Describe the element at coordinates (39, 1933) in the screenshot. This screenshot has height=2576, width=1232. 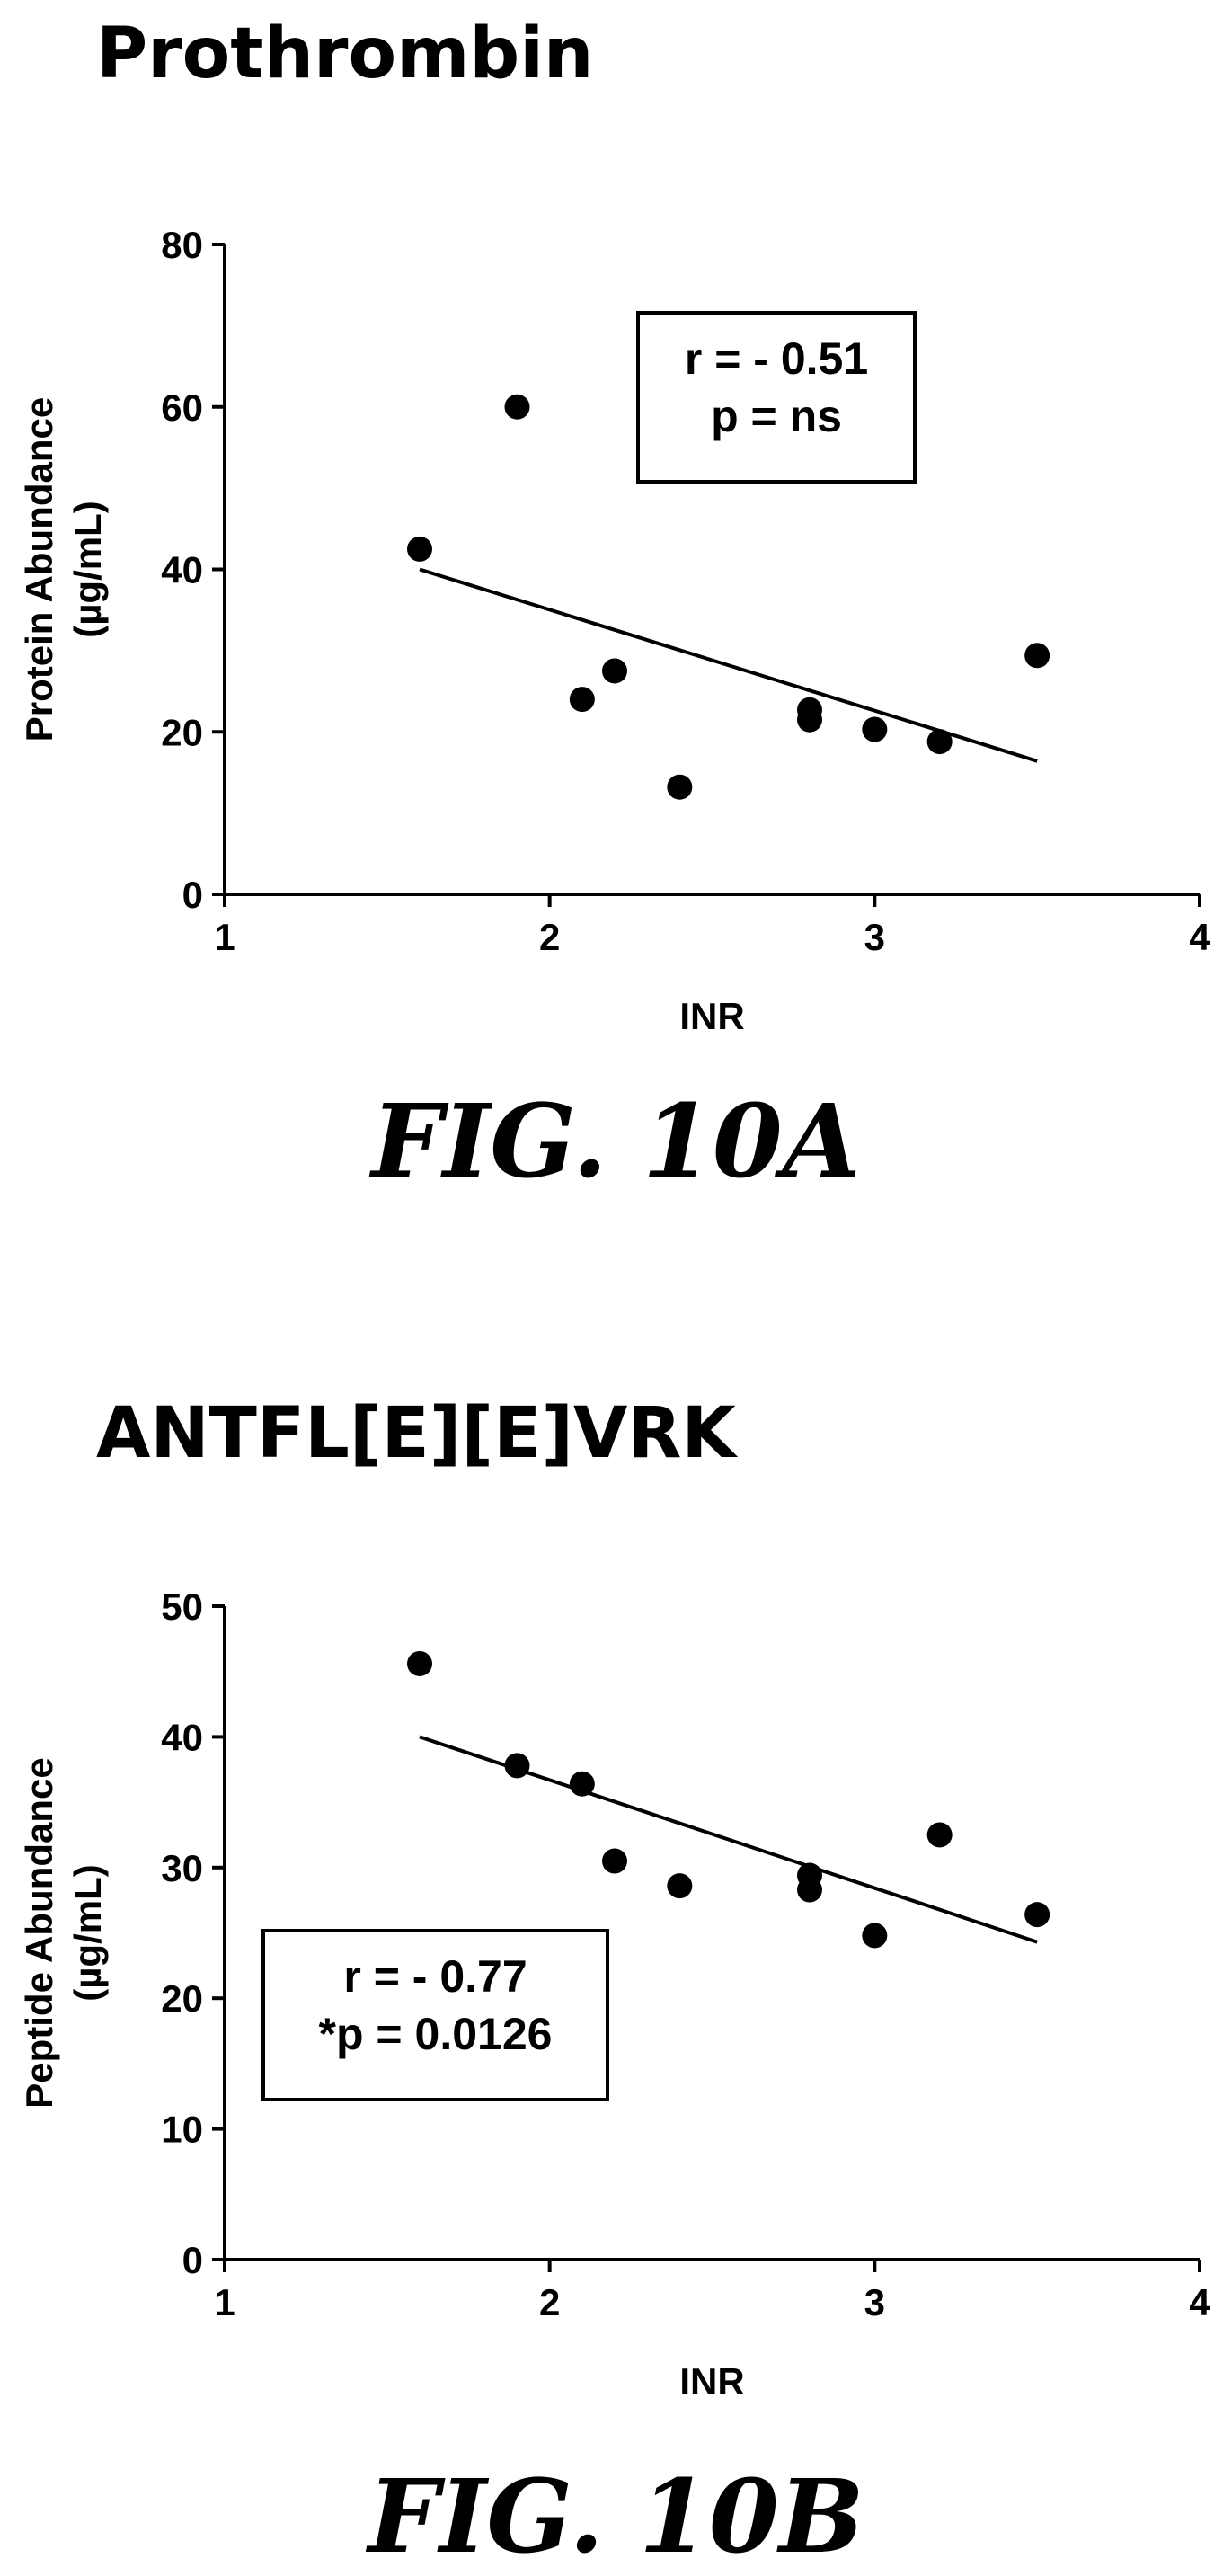
I see `y-axis-label: Peptide Abundance` at that location.